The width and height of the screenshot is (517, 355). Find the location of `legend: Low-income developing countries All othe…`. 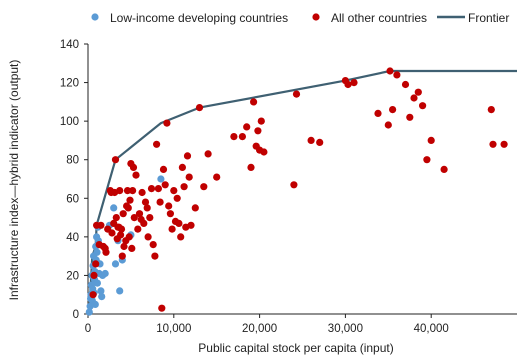

legend: Low-income developing countries All othe… is located at coordinates (300, 18).